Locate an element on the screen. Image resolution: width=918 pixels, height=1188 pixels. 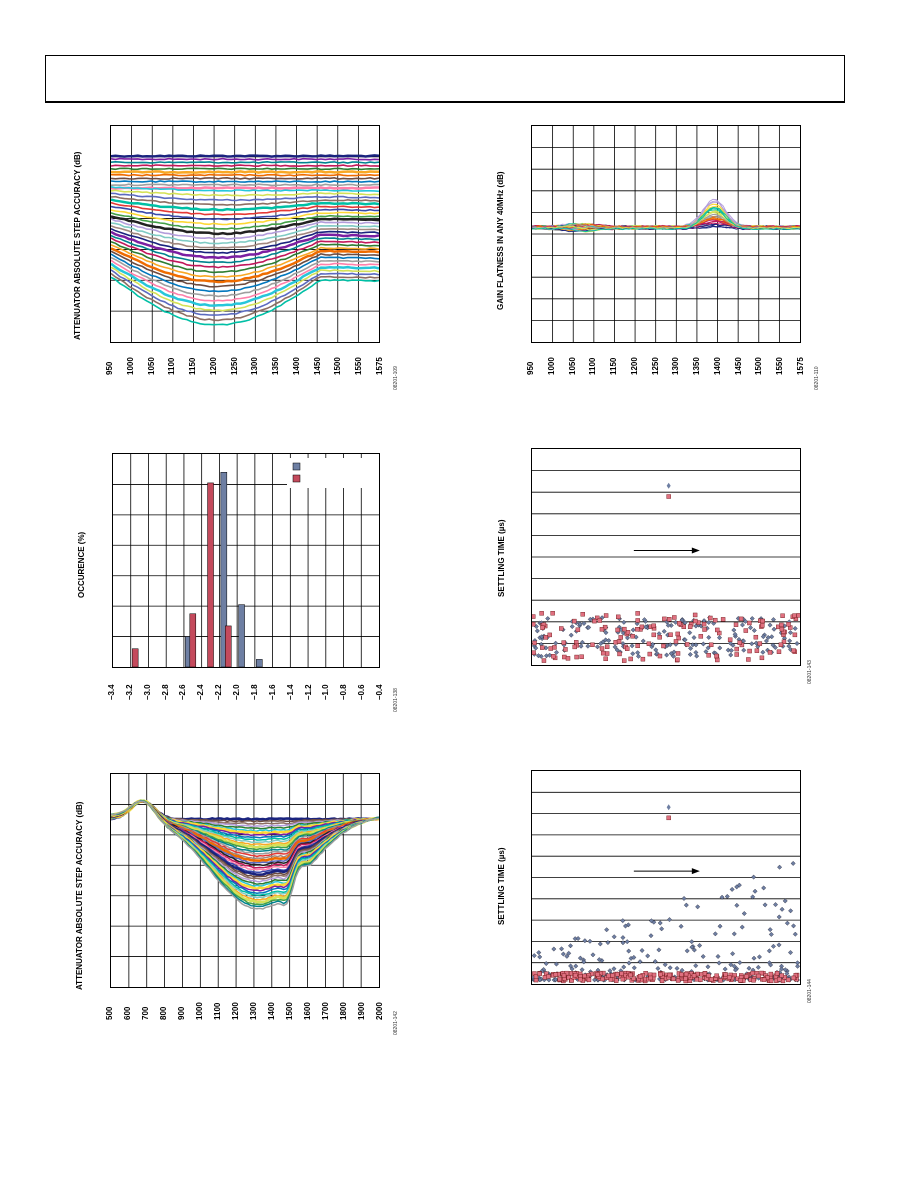
legend-swatch is located at coordinates (296, 478).